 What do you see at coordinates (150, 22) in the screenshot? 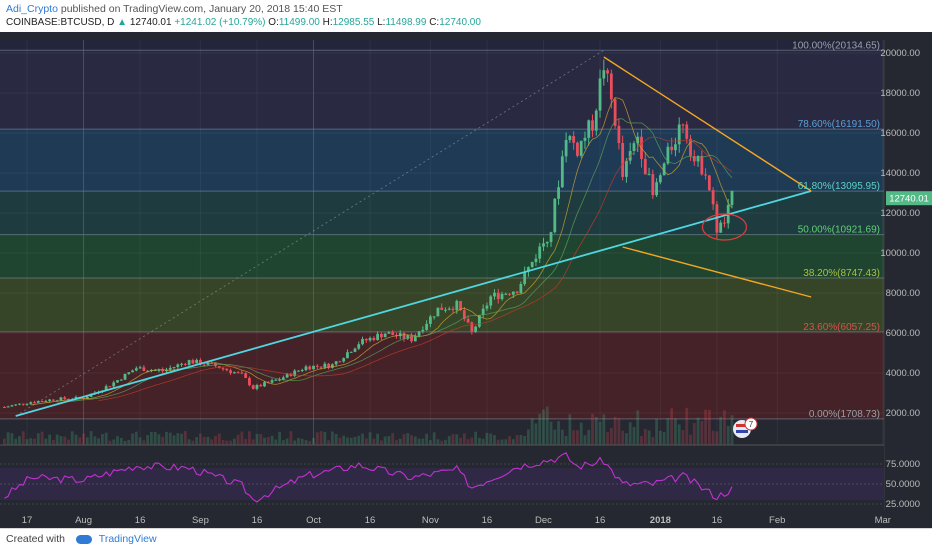
I see `last-price: 12740.01` at bounding box center [150, 22].